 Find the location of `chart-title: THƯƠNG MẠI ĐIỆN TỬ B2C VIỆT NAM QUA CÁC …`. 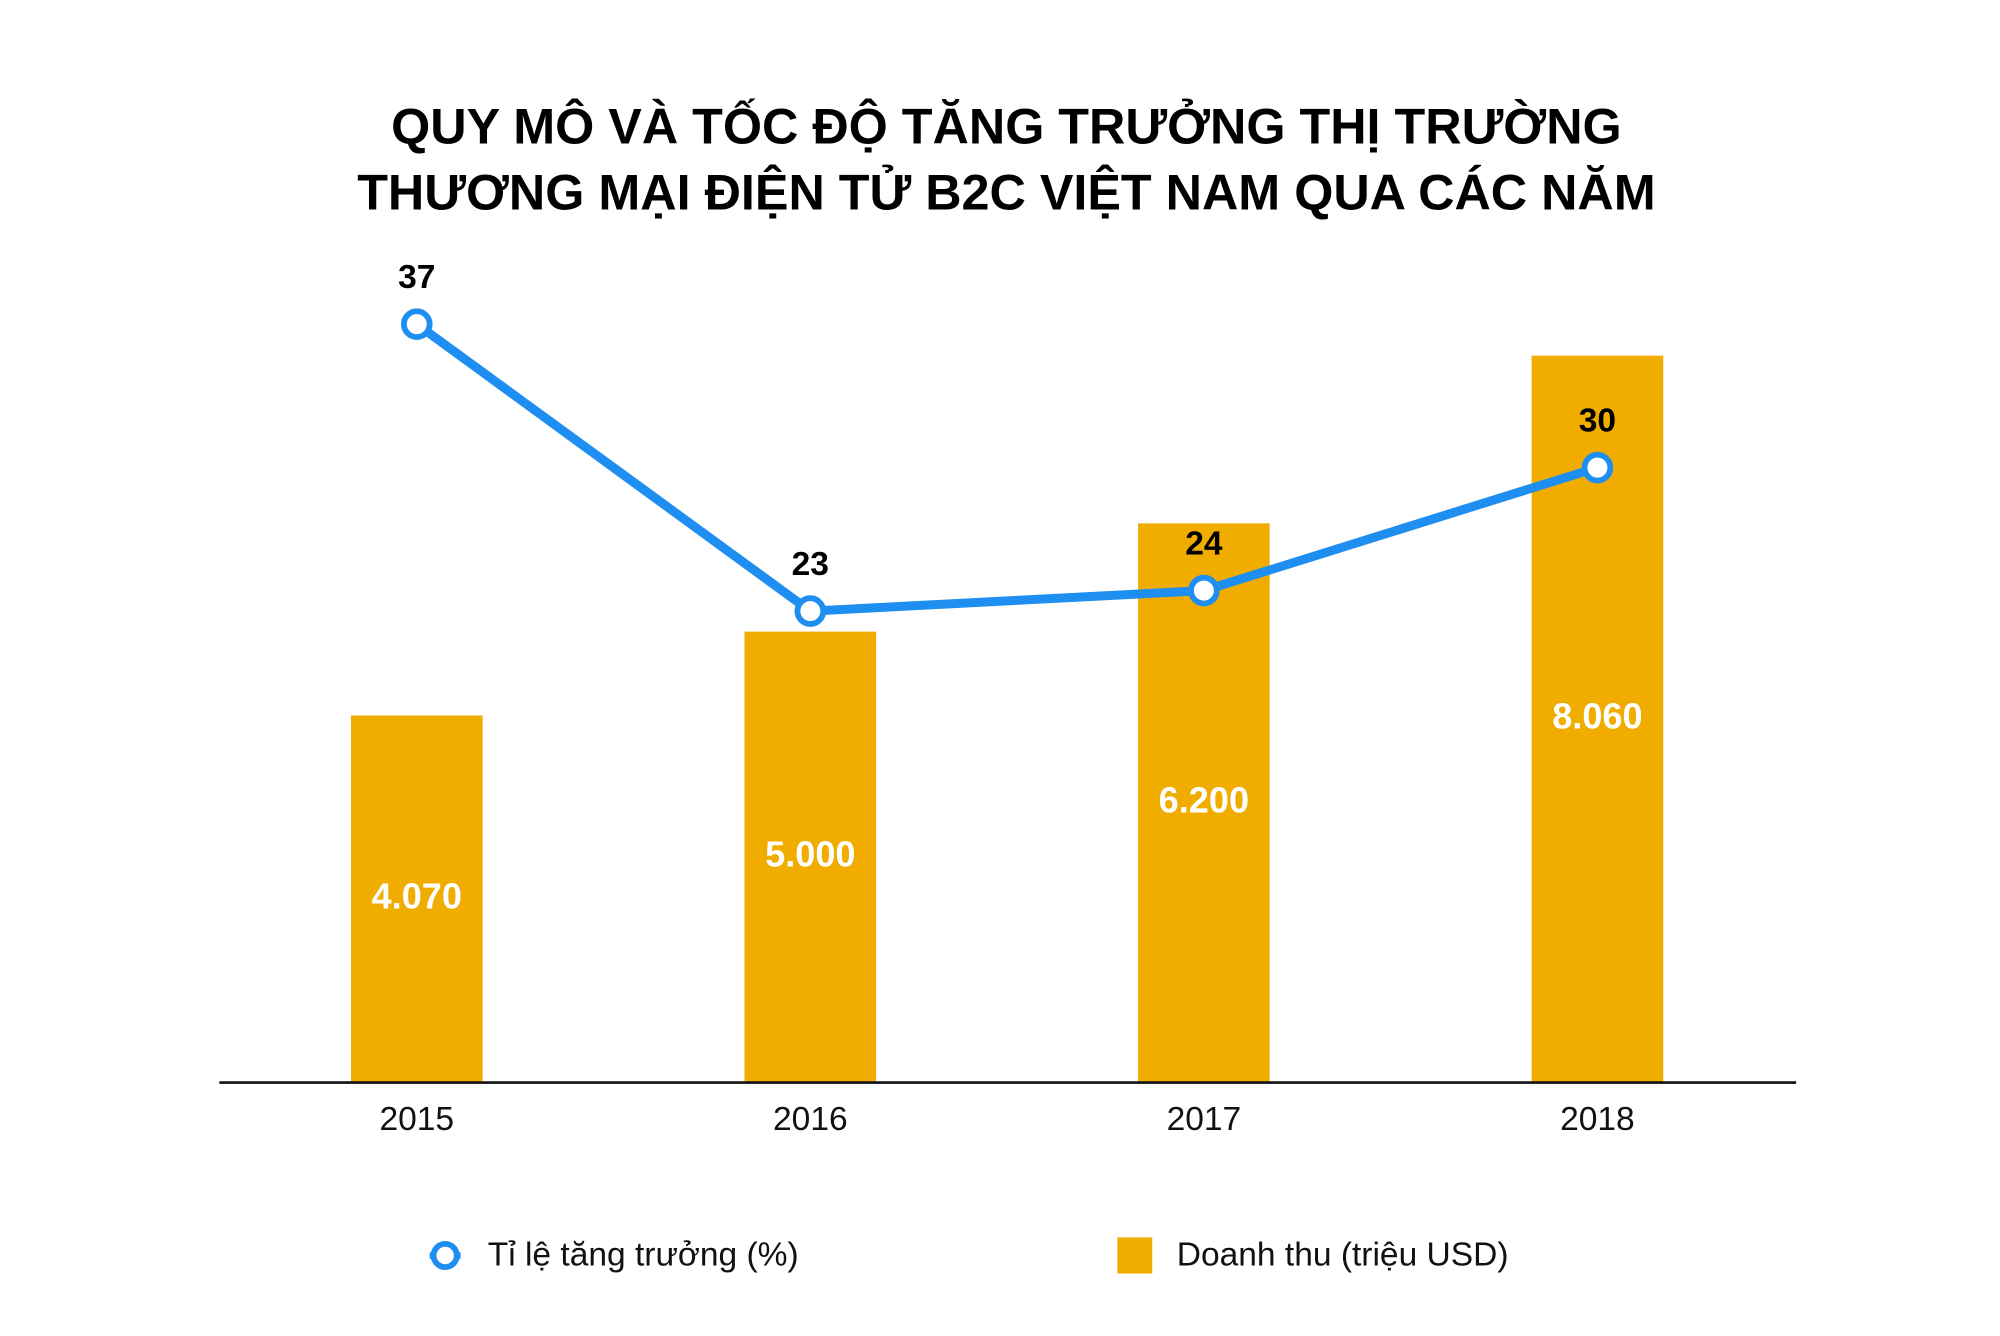

chart-title: THƯƠNG MẠI ĐIỆN TỬ B2C VIỆT NAM QUA CÁC … is located at coordinates (1006, 191).